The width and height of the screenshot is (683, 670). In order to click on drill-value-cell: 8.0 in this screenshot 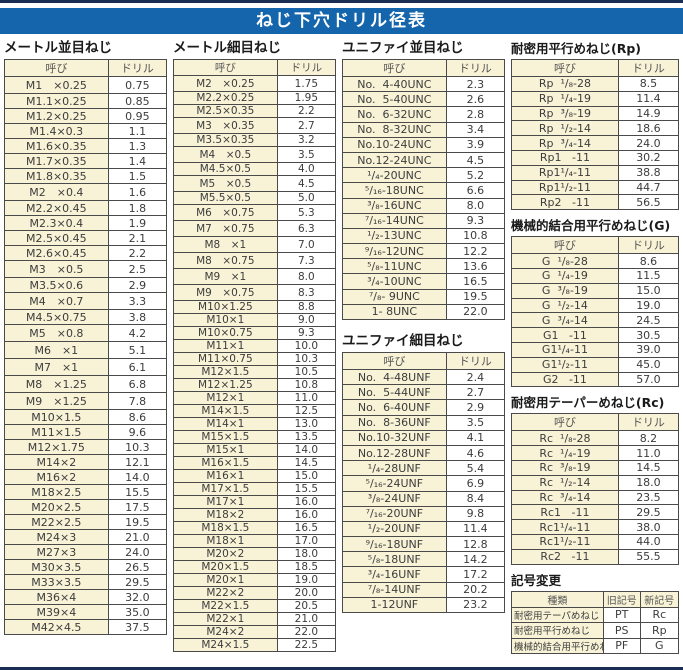, I will do `click(306, 276)`.